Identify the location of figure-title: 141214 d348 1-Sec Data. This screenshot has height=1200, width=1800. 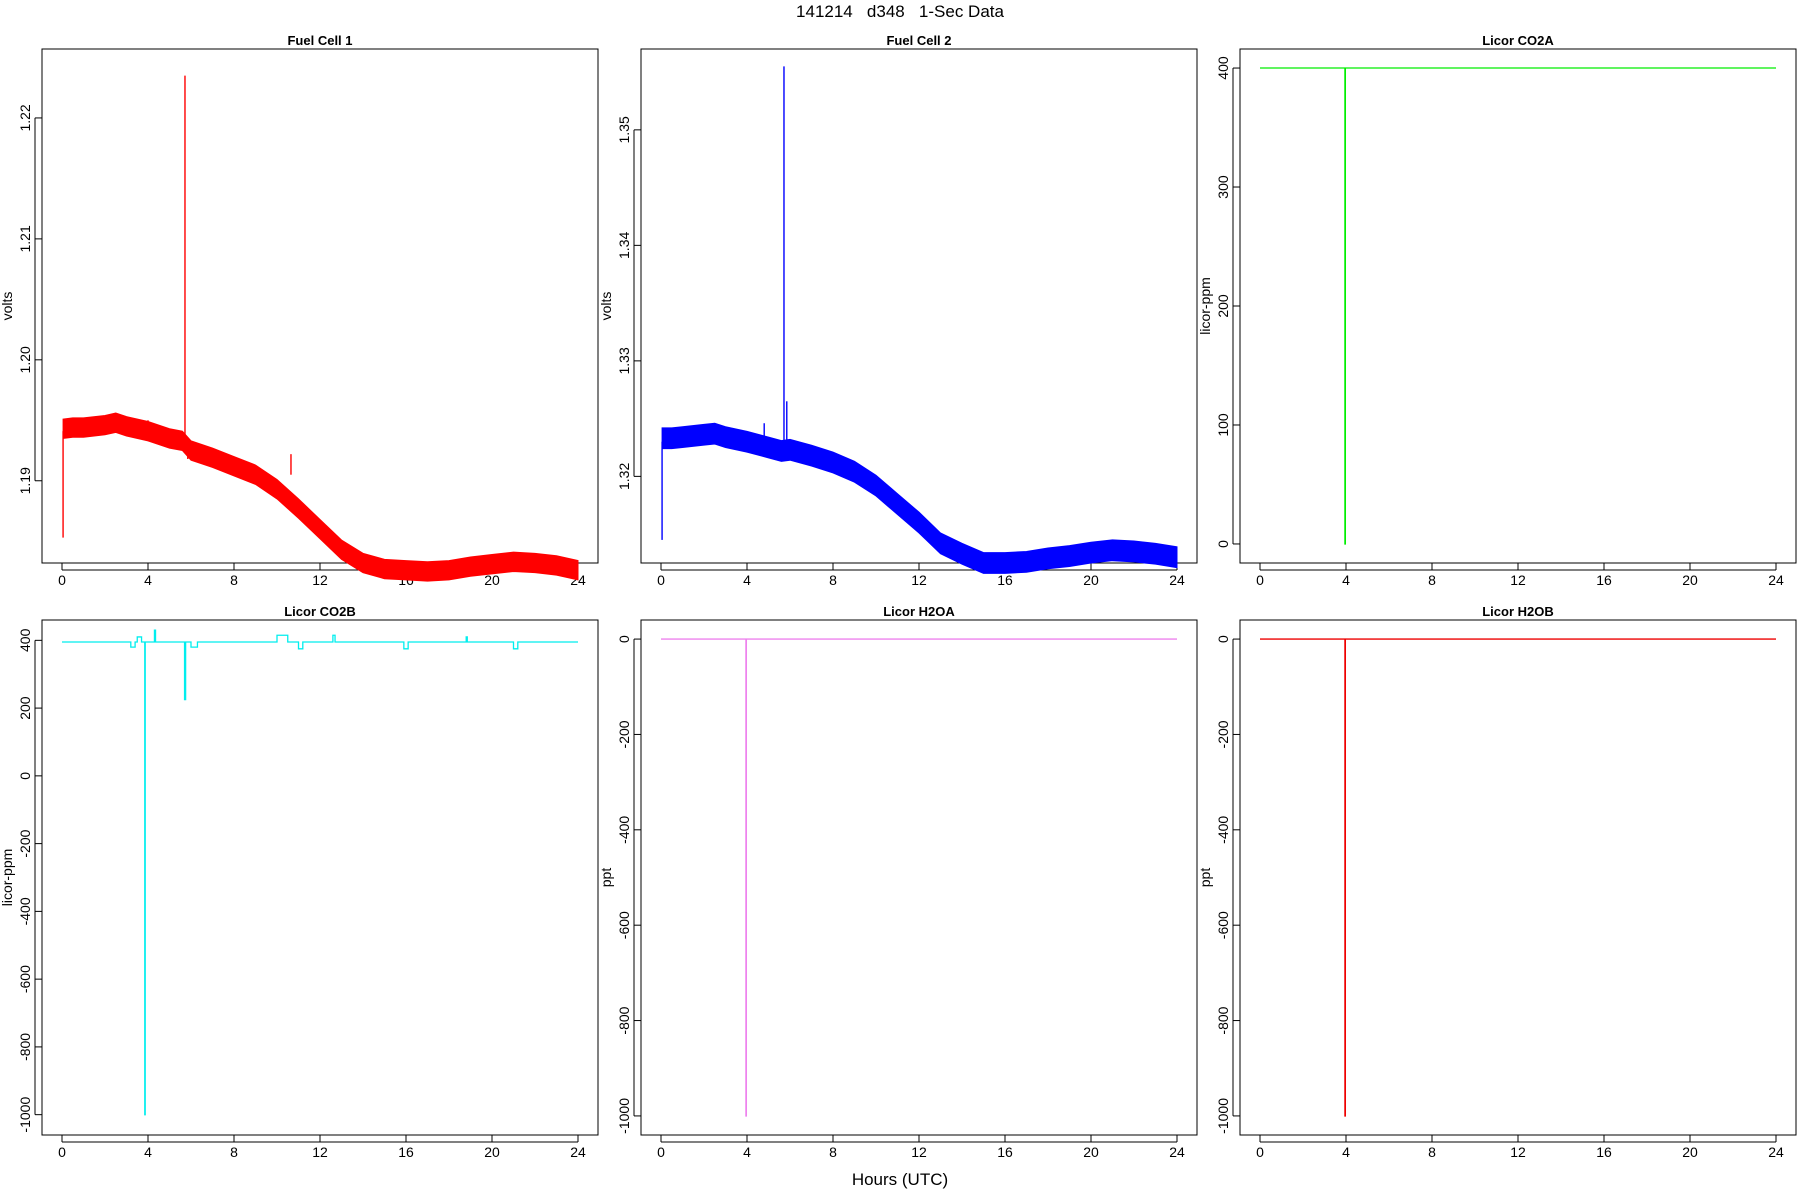
(900, 11).